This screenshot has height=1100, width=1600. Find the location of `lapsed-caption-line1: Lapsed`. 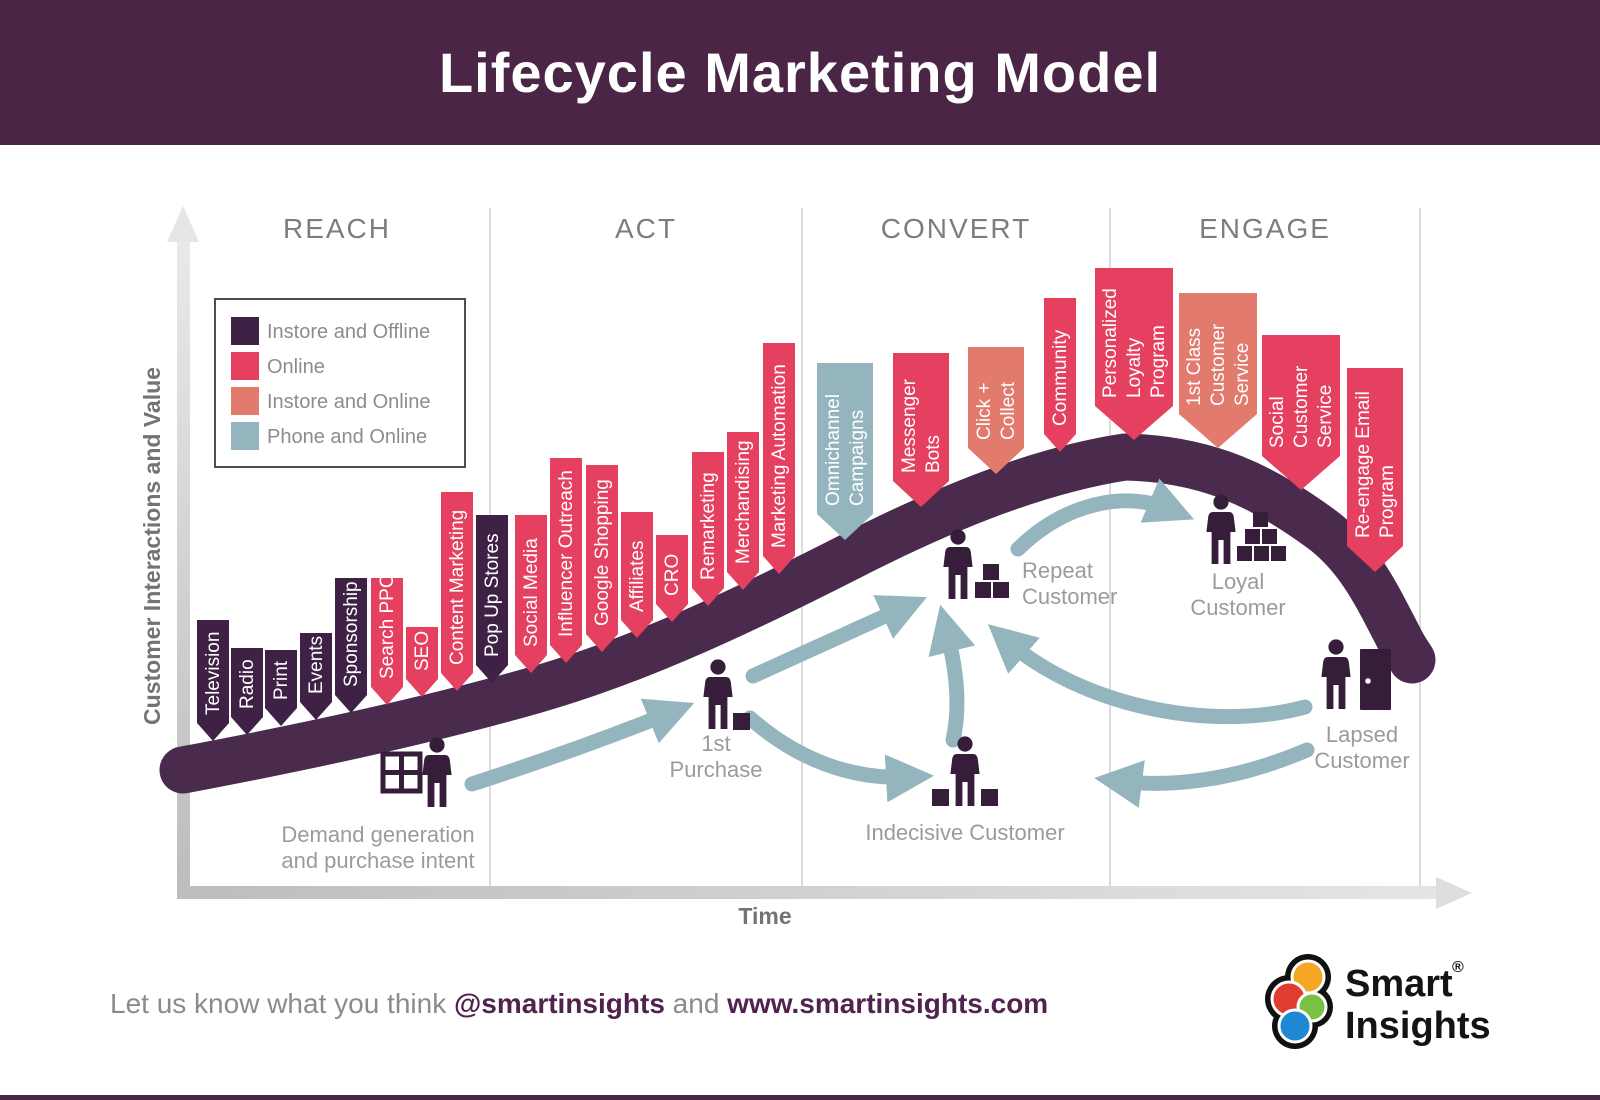

lapsed-caption-line1: Lapsed is located at coordinates (1362, 734).